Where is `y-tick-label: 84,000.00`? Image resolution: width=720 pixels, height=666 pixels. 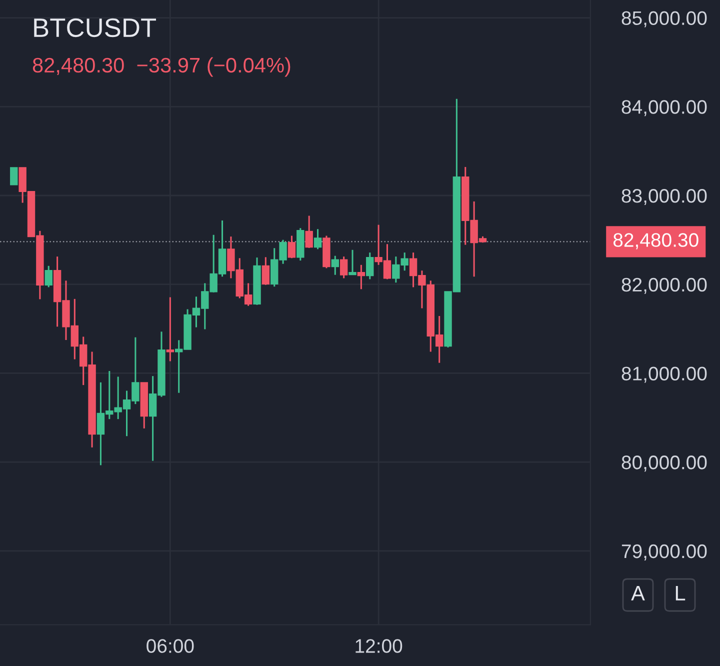
y-tick-label: 84,000.00 is located at coordinates (664, 108).